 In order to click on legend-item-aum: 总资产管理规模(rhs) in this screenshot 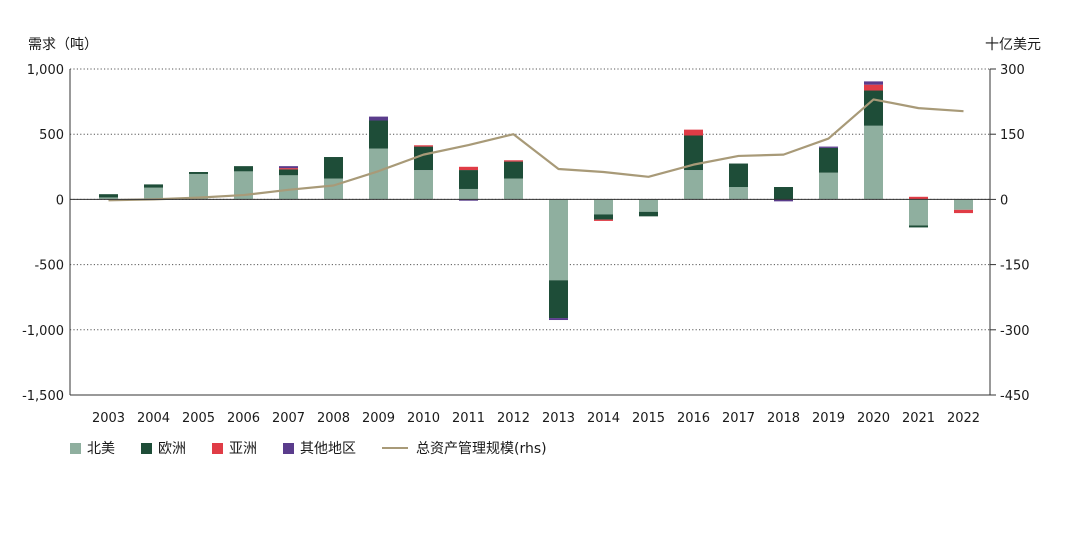, I will do `click(464, 448)`.